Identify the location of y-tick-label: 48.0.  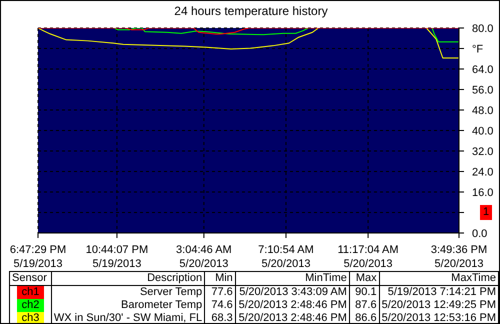
(483, 111).